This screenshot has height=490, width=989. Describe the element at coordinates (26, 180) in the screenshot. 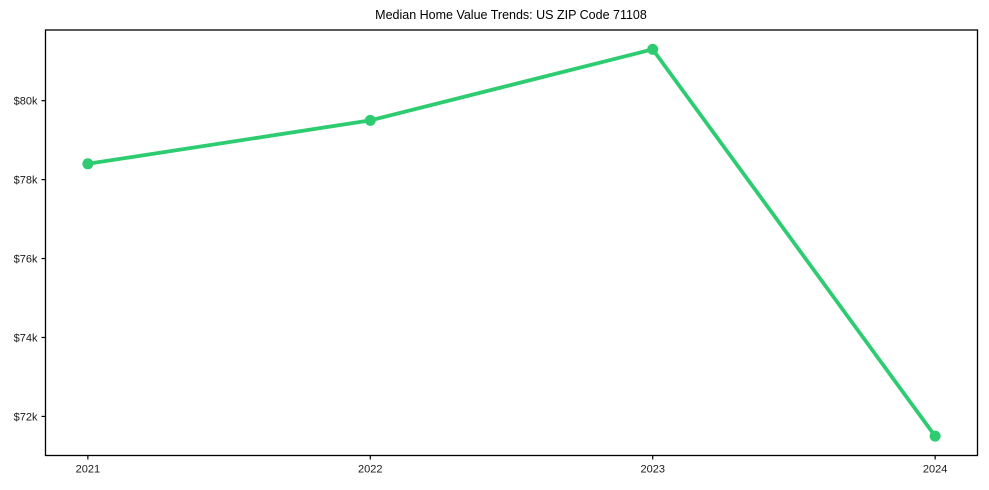

I see `y-axis-tick-label: $78k` at that location.